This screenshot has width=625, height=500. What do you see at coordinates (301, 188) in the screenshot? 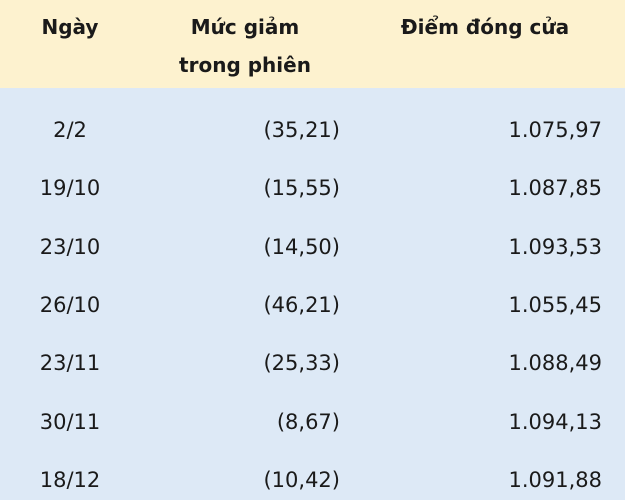
I see `table-cell: (15,55)` at bounding box center [301, 188].